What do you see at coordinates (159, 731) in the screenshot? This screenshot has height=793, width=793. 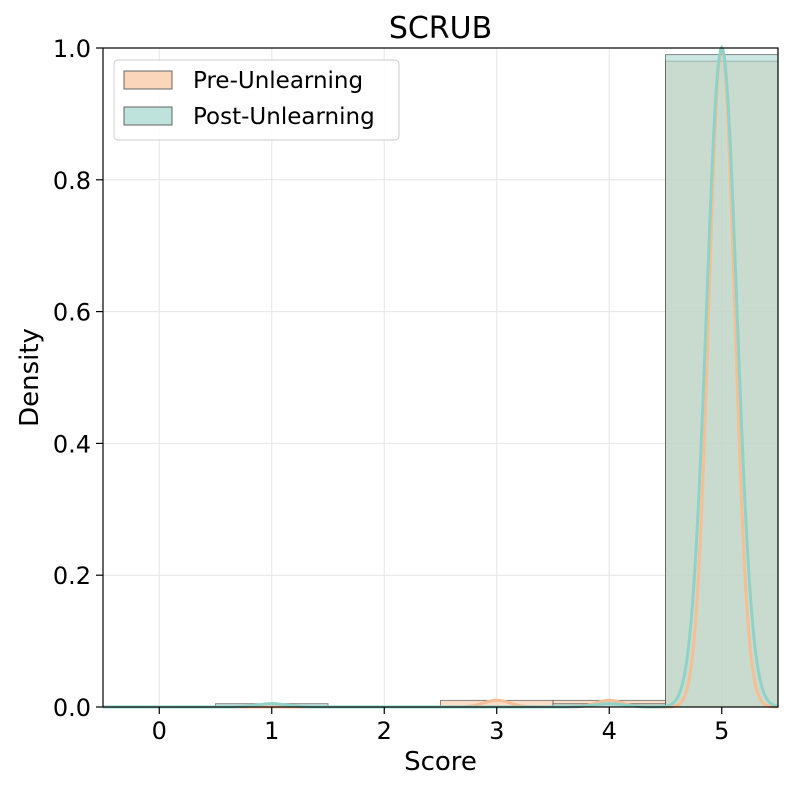 I see `x-tick-label: 0` at bounding box center [159, 731].